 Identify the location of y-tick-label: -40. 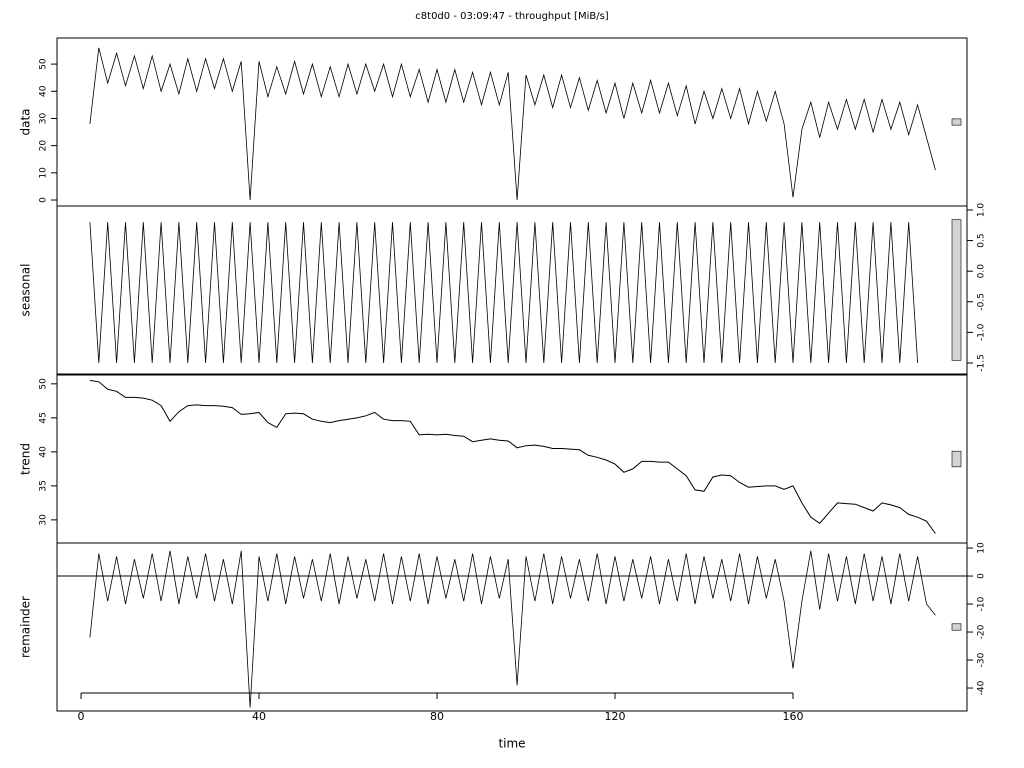
(982, 687).